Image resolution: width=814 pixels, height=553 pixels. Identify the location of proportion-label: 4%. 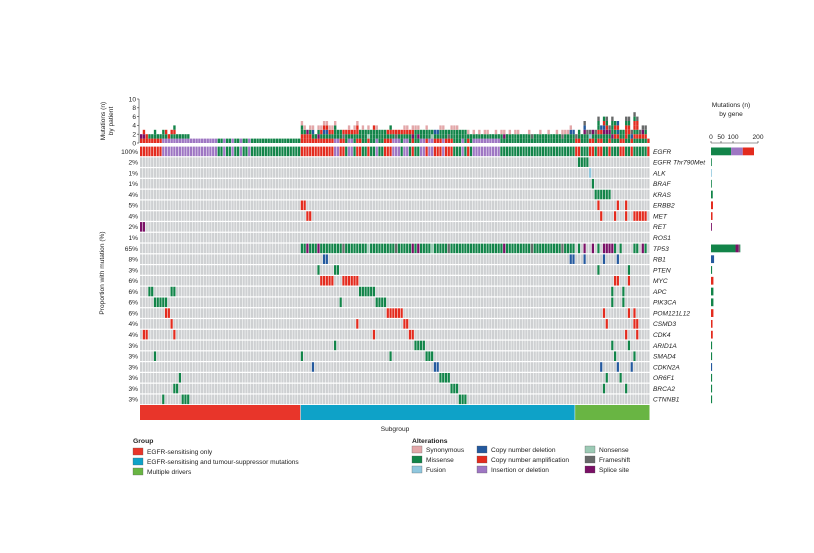
(133, 195).